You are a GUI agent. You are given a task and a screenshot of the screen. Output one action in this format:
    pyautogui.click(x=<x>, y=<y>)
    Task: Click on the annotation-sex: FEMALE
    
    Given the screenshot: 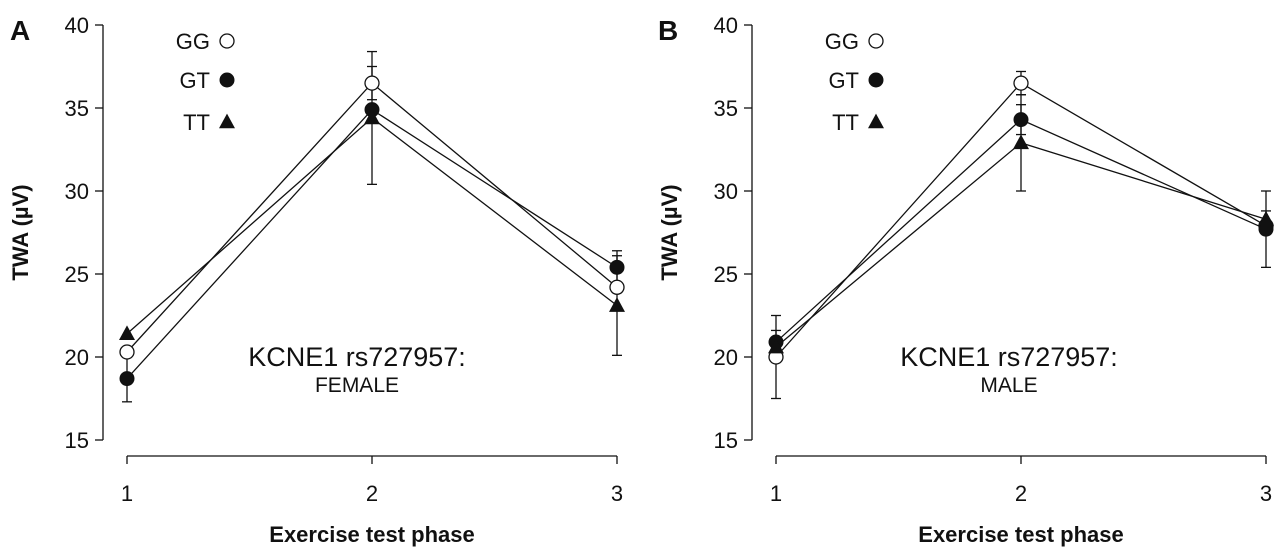 What is the action you would take?
    pyautogui.click(x=357, y=385)
    